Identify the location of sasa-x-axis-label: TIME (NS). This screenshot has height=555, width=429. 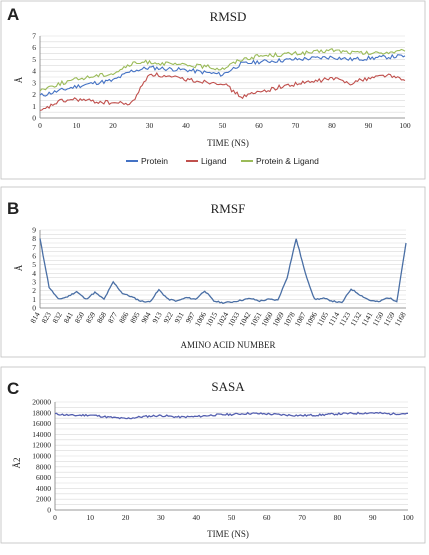
(228, 534).